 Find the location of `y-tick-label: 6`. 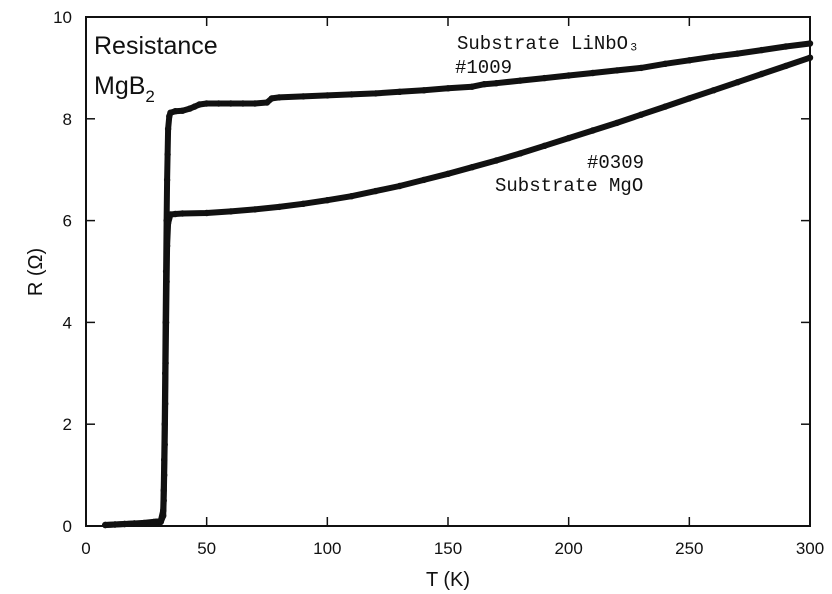

y-tick-label: 6 is located at coordinates (67, 221).